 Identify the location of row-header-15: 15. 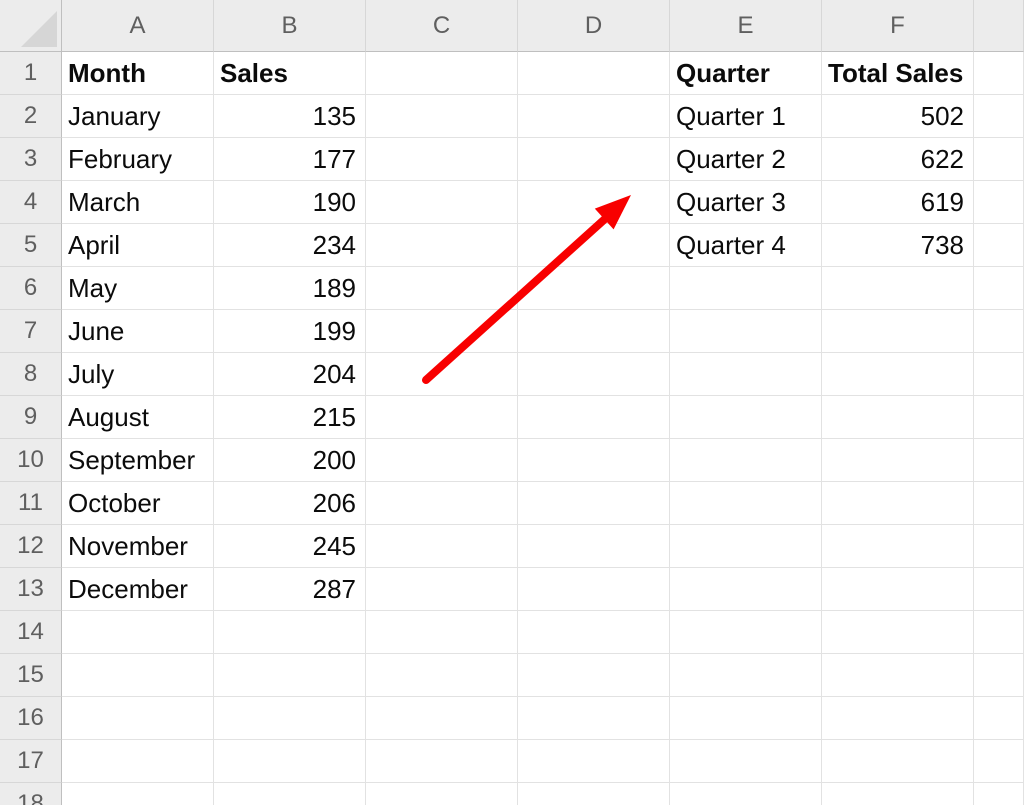
(31, 675).